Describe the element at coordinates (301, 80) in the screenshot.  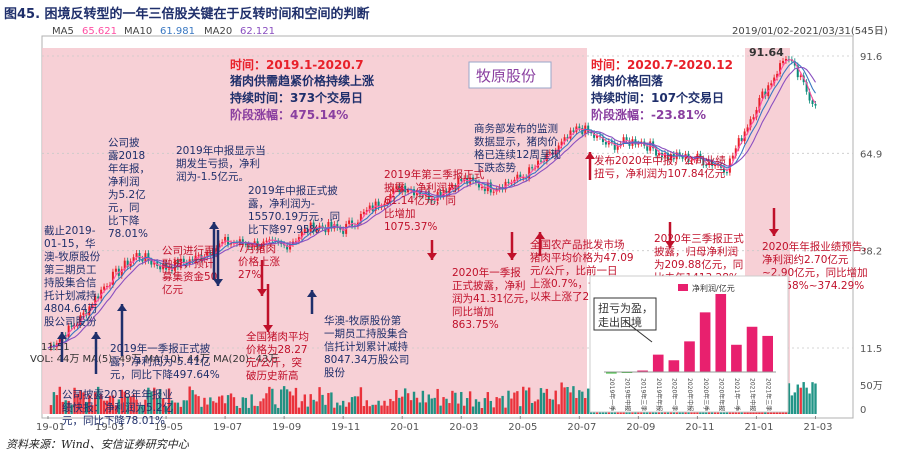
I see `svg-text: 猪肉供需趋紧价格持续上涨` at that location.